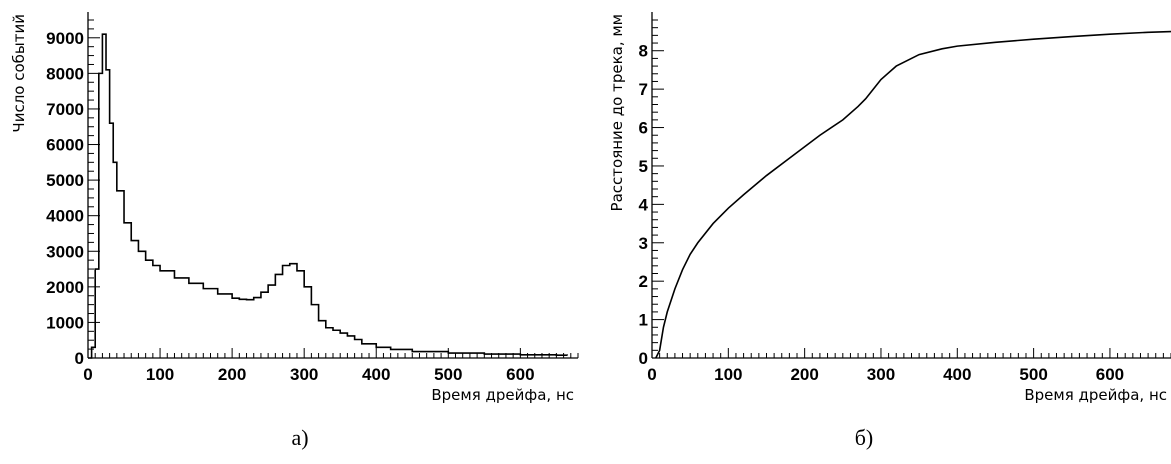 The width and height of the screenshot is (1171, 464). I want to click on y-tick-label: 3000, so click(65, 251).